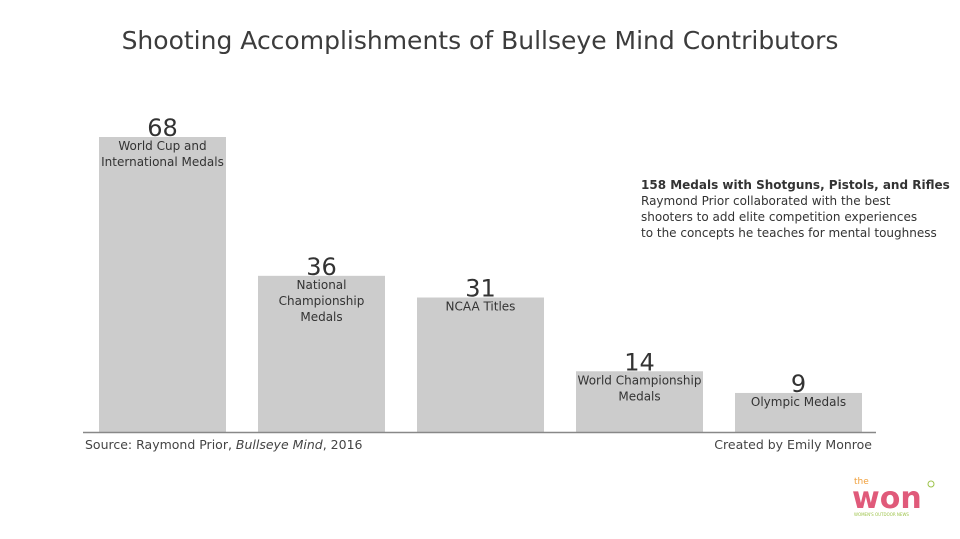  What do you see at coordinates (798, 384) in the screenshot?
I see `bar-value-label: 9` at bounding box center [798, 384].